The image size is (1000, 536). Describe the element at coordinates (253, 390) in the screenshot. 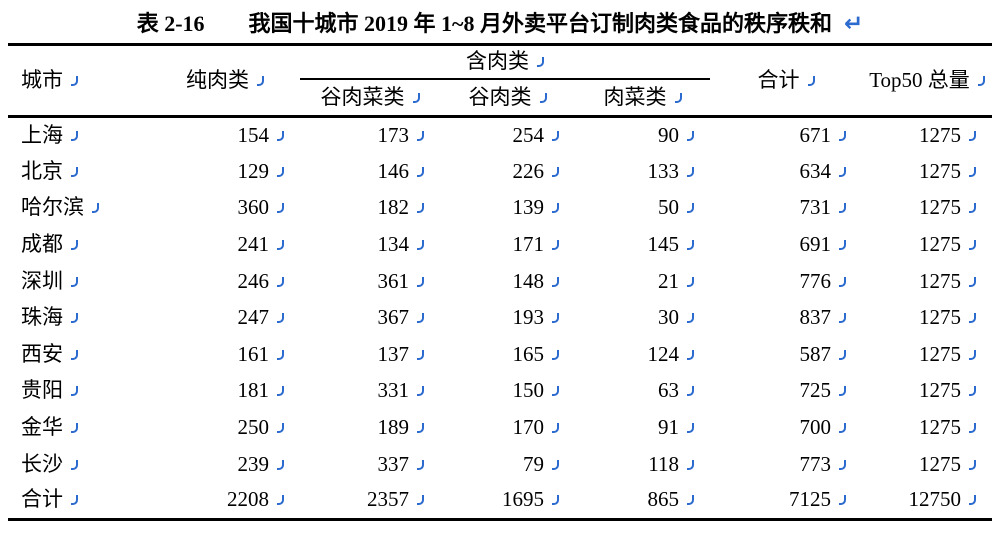

I see `value-label: 181` at that location.